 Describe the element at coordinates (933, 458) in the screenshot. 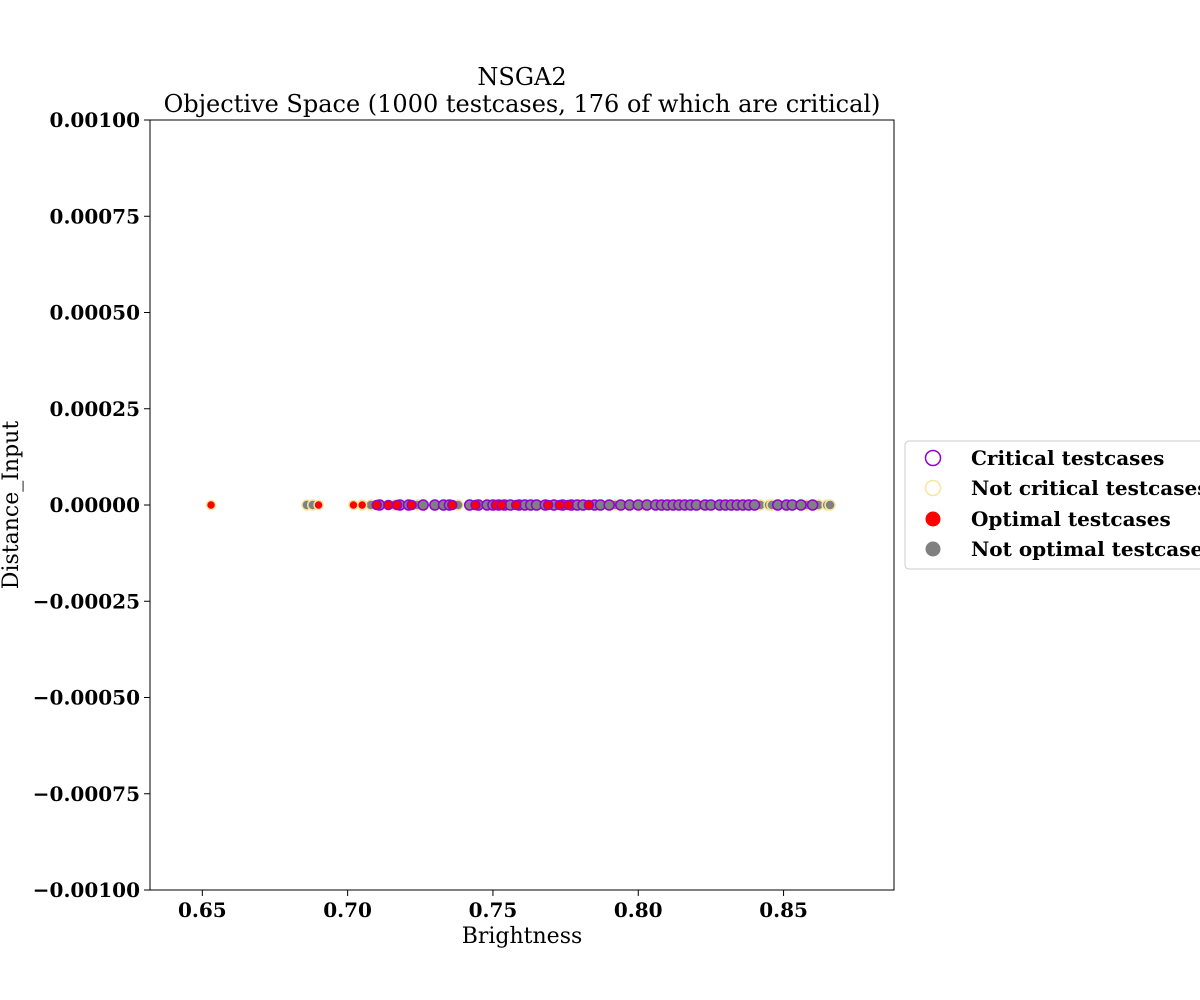

I see `legend-marker-critical` at that location.